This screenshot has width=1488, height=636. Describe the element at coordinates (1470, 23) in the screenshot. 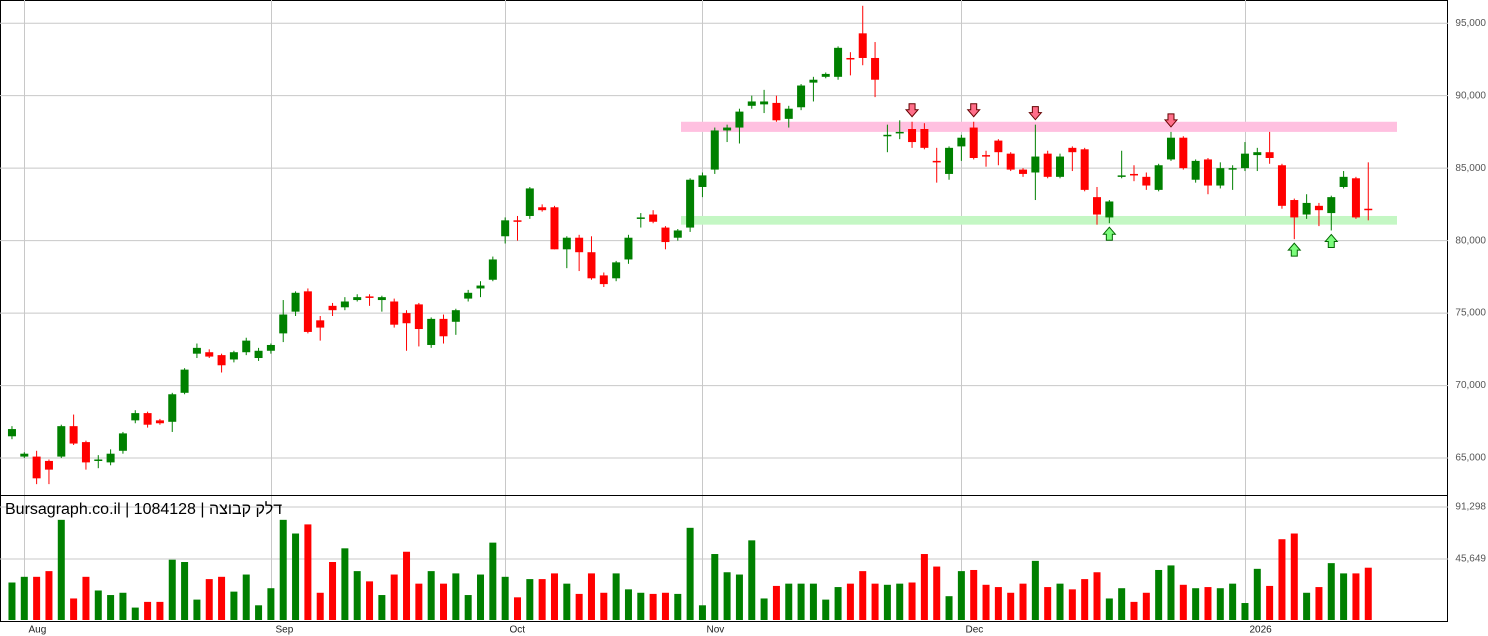

I see `y-tick-label: 95,000` at that location.